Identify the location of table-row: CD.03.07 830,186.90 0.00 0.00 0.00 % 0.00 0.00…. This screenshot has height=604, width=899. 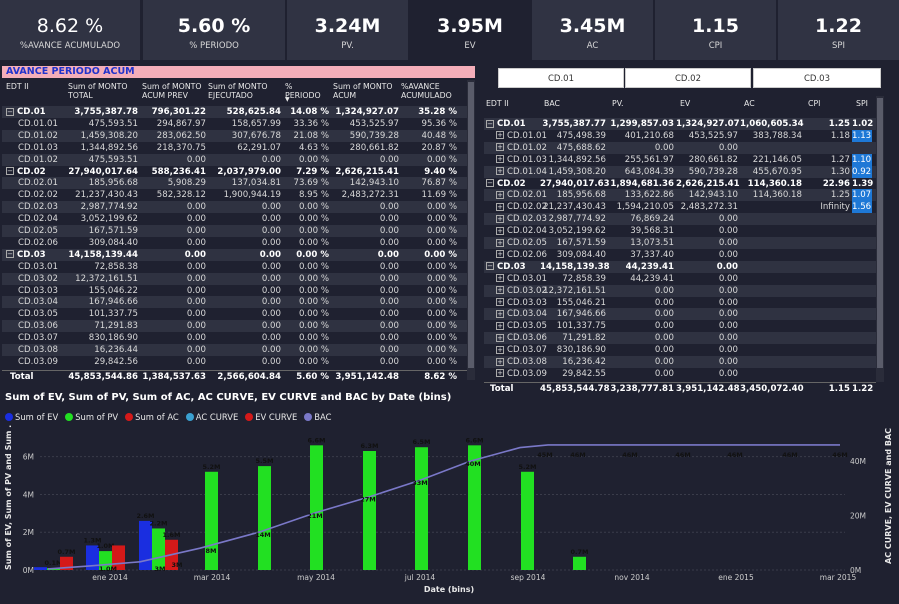
(234, 338).